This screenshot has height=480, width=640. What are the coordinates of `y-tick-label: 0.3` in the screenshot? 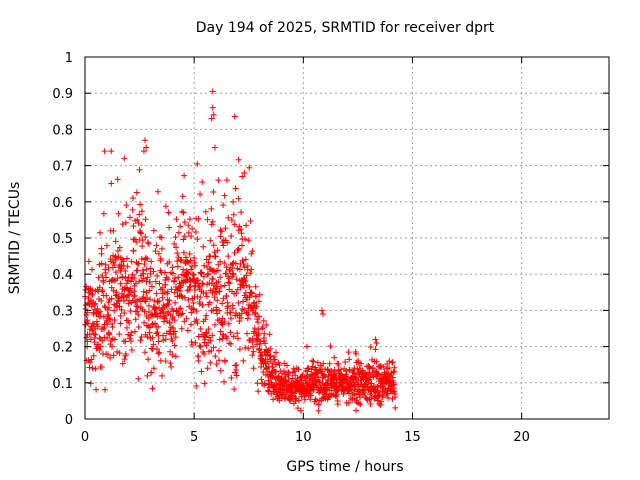 It's located at (62, 311).